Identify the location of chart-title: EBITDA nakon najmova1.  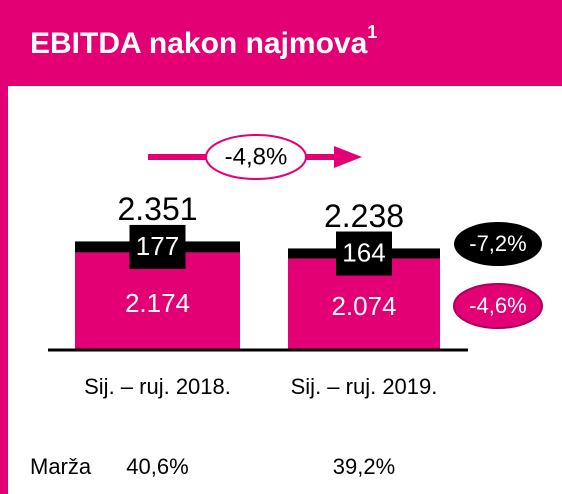
(203, 41).